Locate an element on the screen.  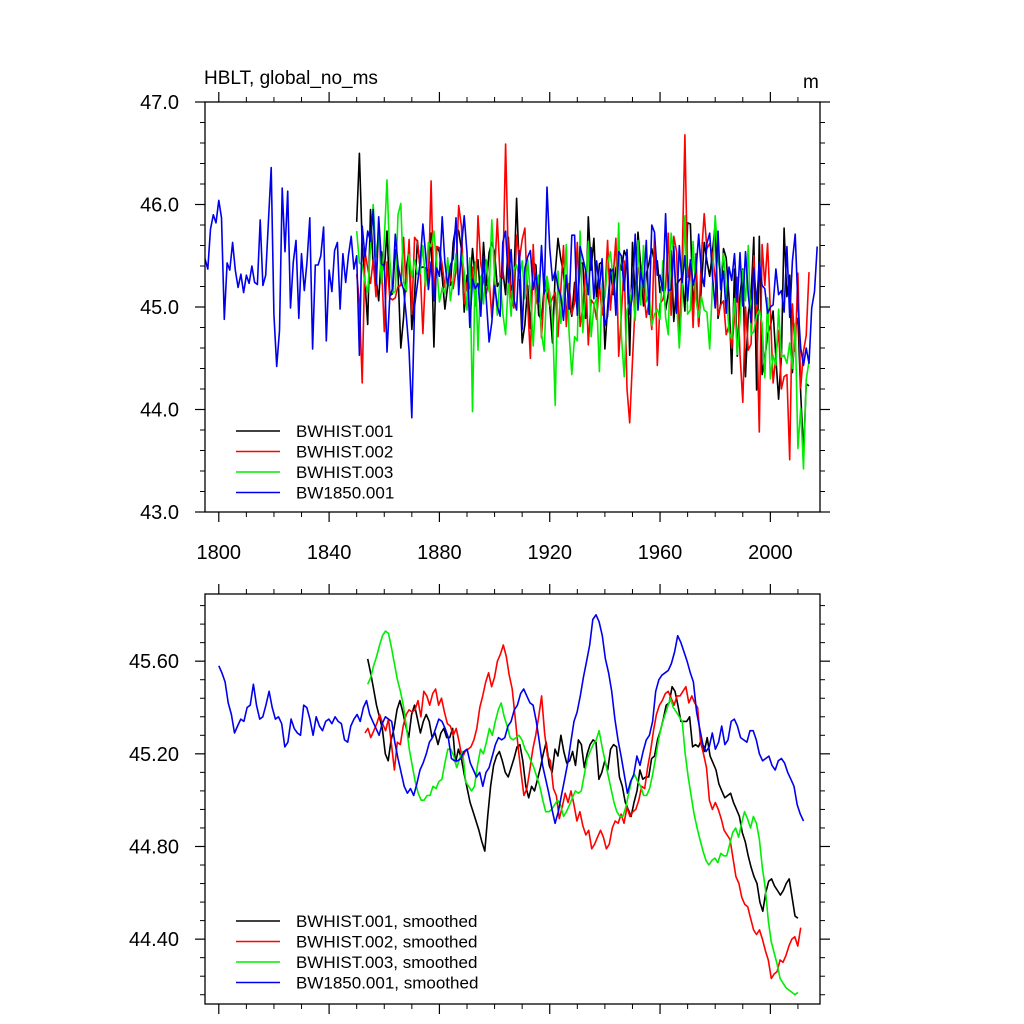
x-tick-label: 2000 is located at coordinates (770, 553).